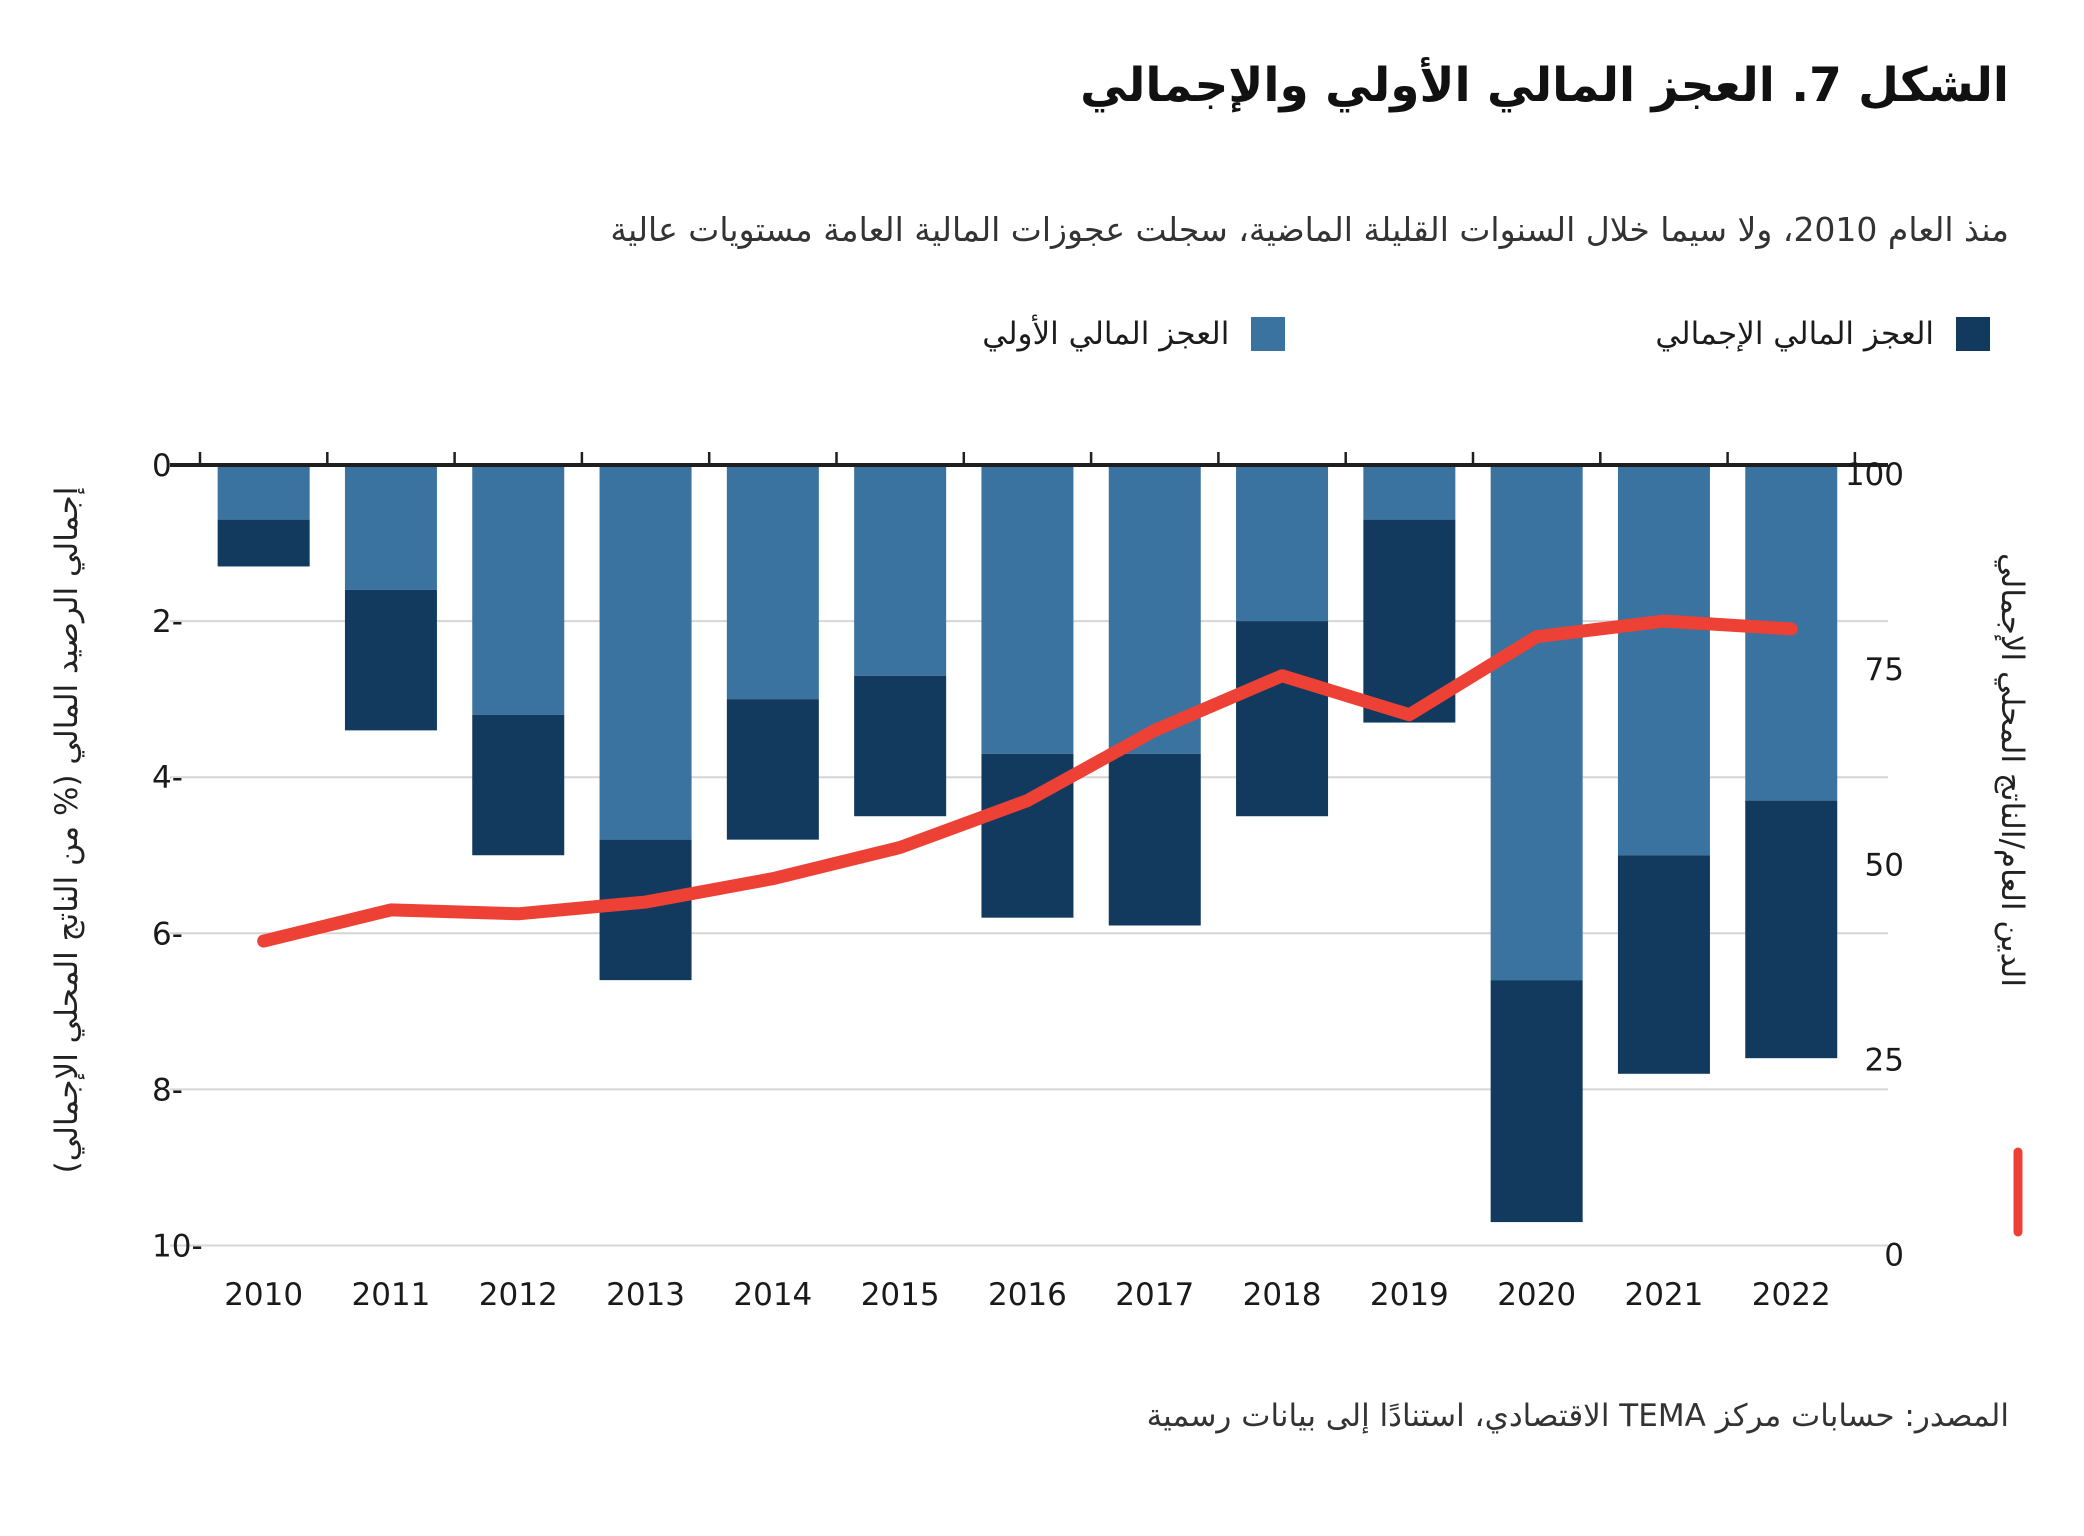 The width and height of the screenshot is (2084, 1536). Describe the element at coordinates (263, 493) in the screenshot. I see `primary-deficit-bar-2010` at that location.